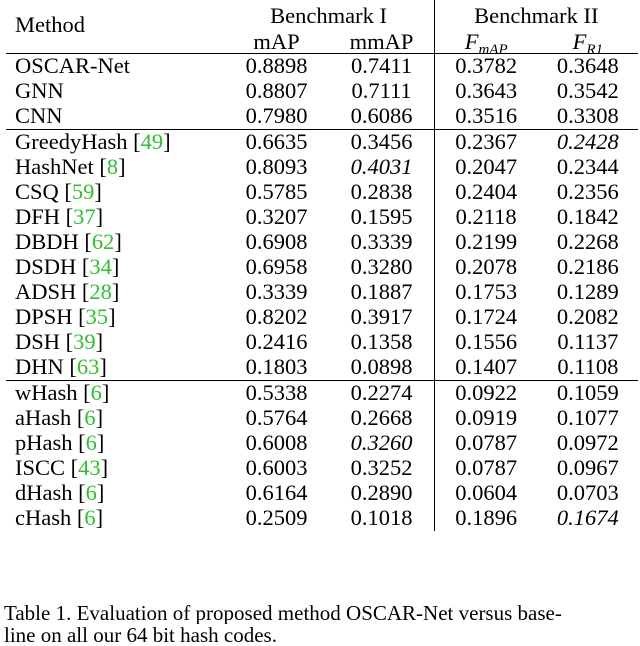 Image resolution: width=640 pixels, height=646 pixels. I want to click on method-cell: CSQ [59], so click(58, 192).